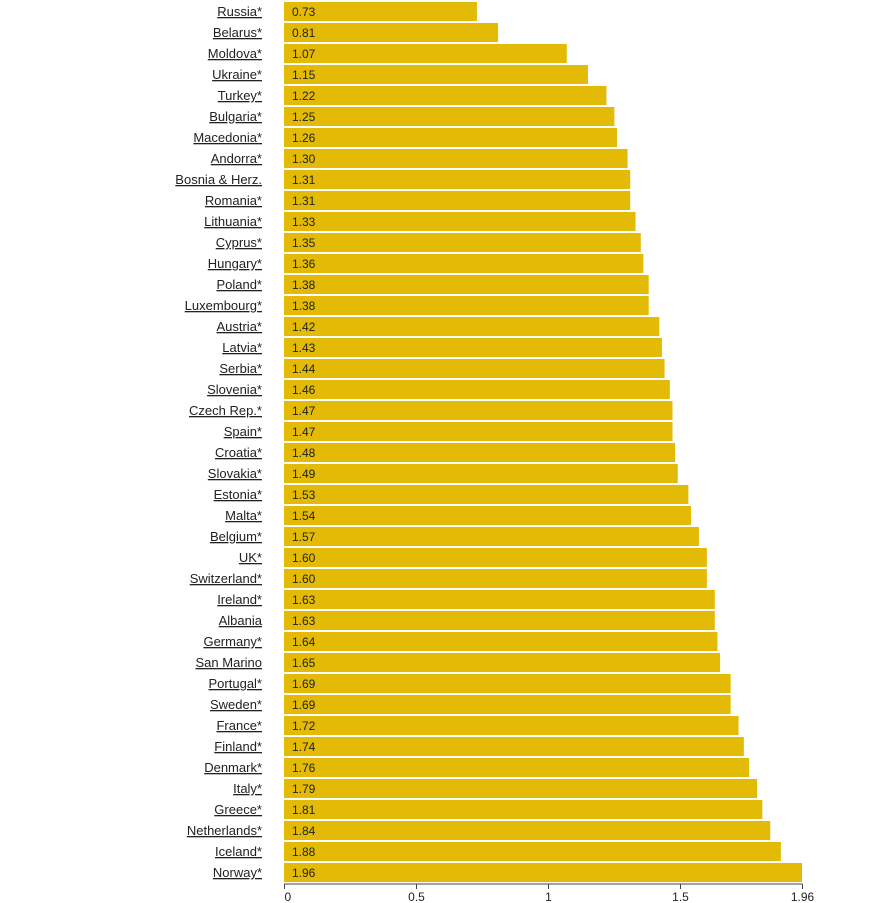 The width and height of the screenshot is (888, 903). I want to click on category-label-link: Lithuania*, so click(233, 221).